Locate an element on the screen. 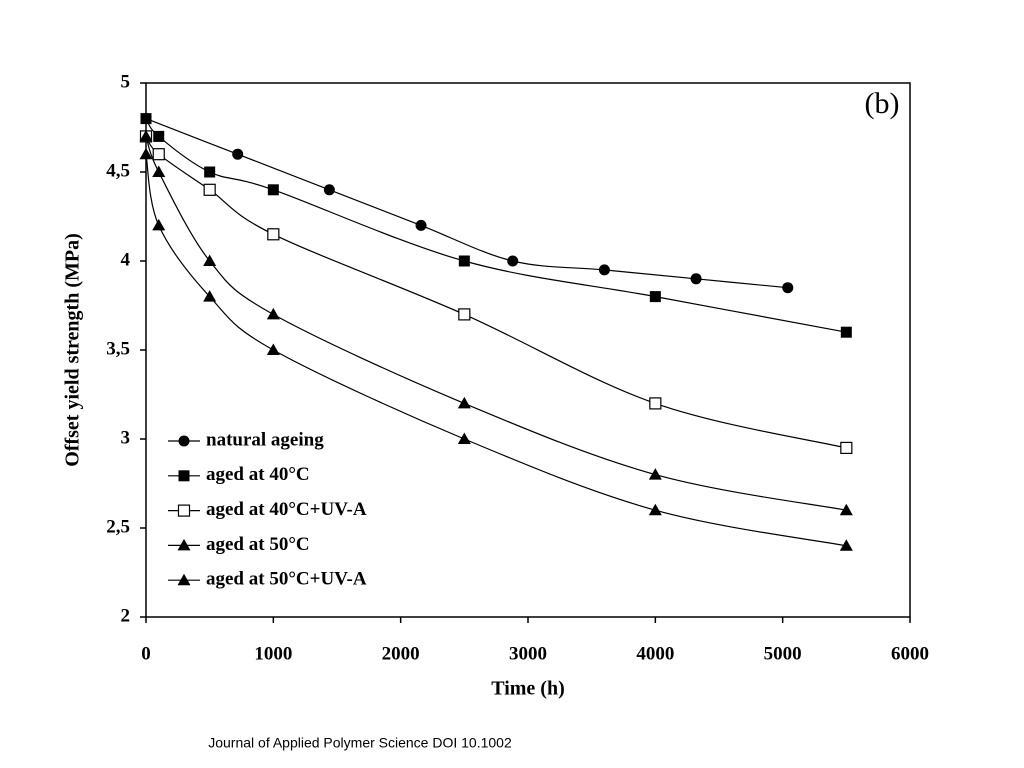 Image resolution: width=1024 pixels, height=768 pixels. legend-label: aged at 50°C is located at coordinates (258, 544).